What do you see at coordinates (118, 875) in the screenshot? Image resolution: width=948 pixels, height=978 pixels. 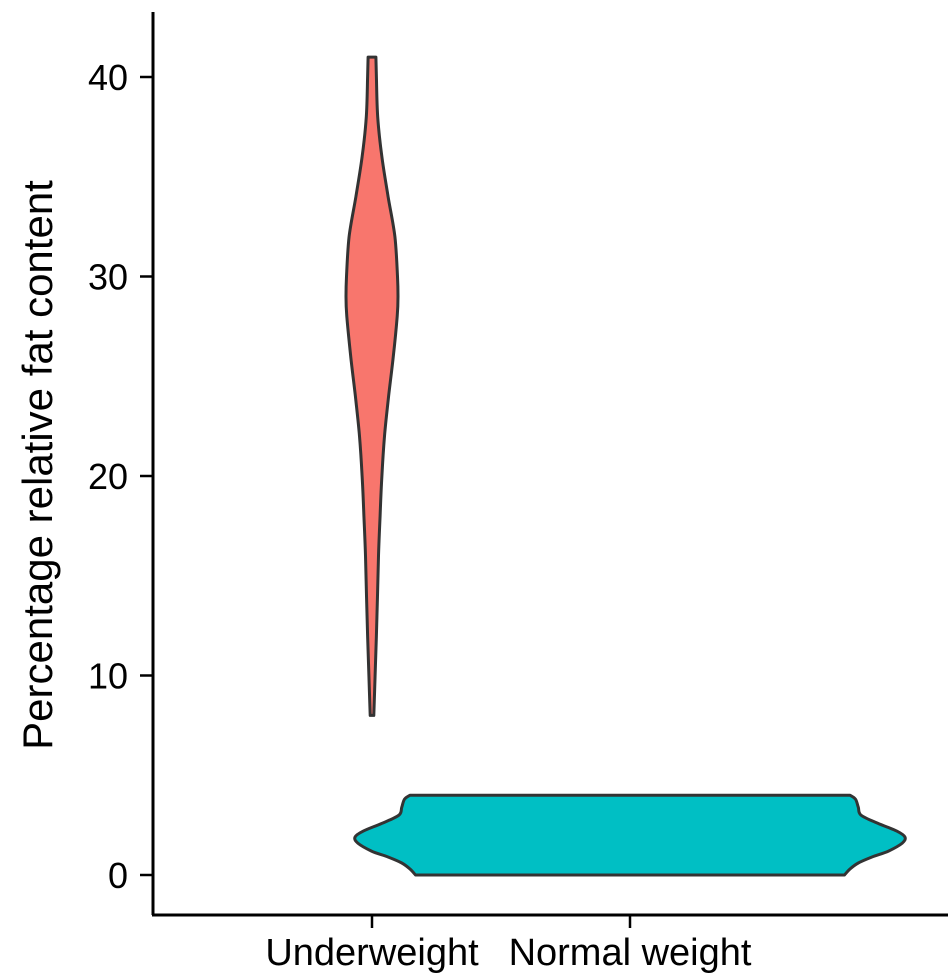 I see `y-tick-label: 0` at bounding box center [118, 875].